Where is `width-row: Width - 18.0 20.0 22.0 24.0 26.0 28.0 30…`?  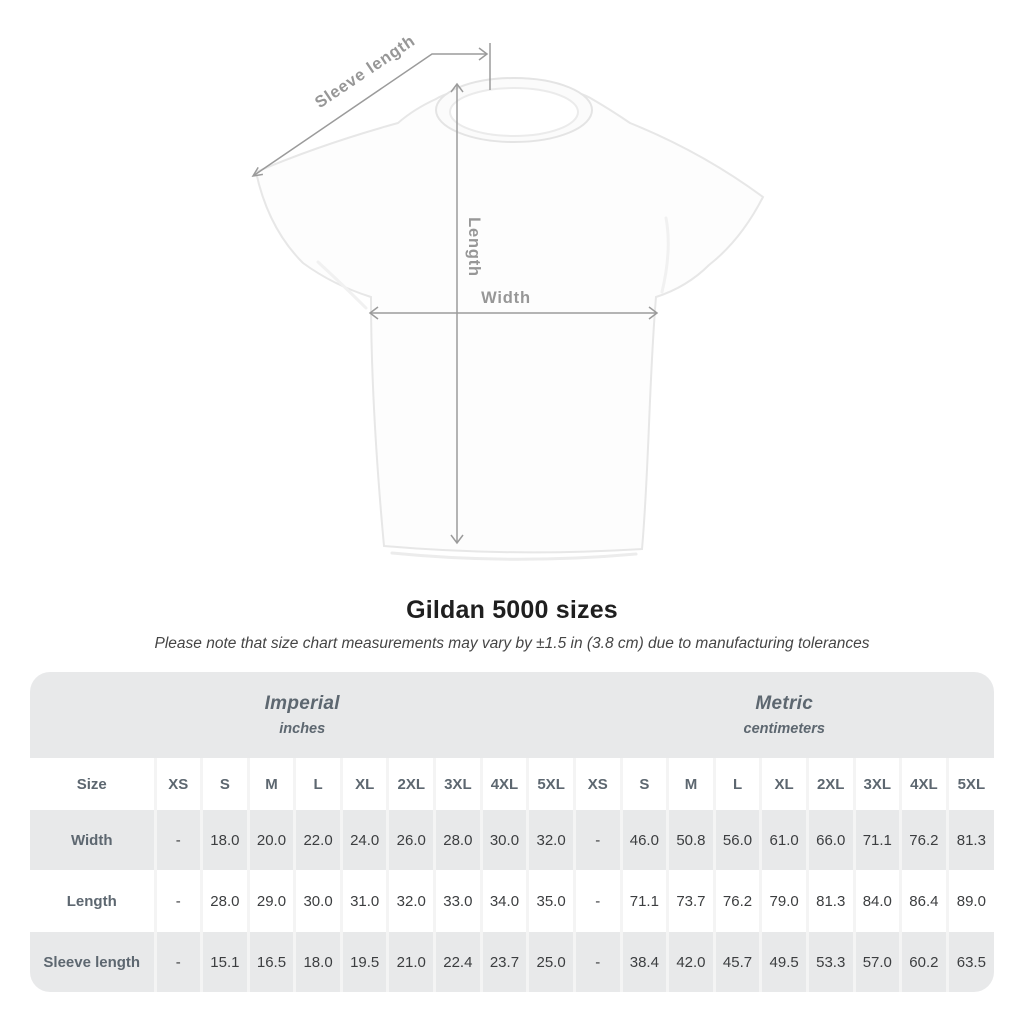 width-row: Width - 18.0 20.0 22.0 24.0 26.0 28.0 30… is located at coordinates (512, 840).